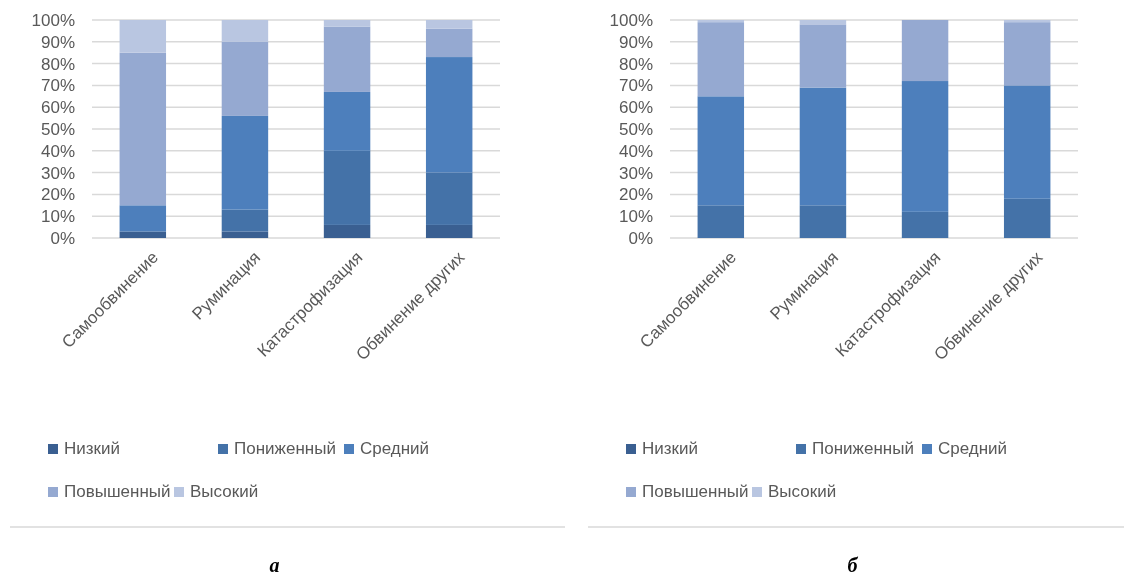 This screenshot has height=578, width=1140. What do you see at coordinates (274, 565) in the screenshot?
I see `text: а` at bounding box center [274, 565].